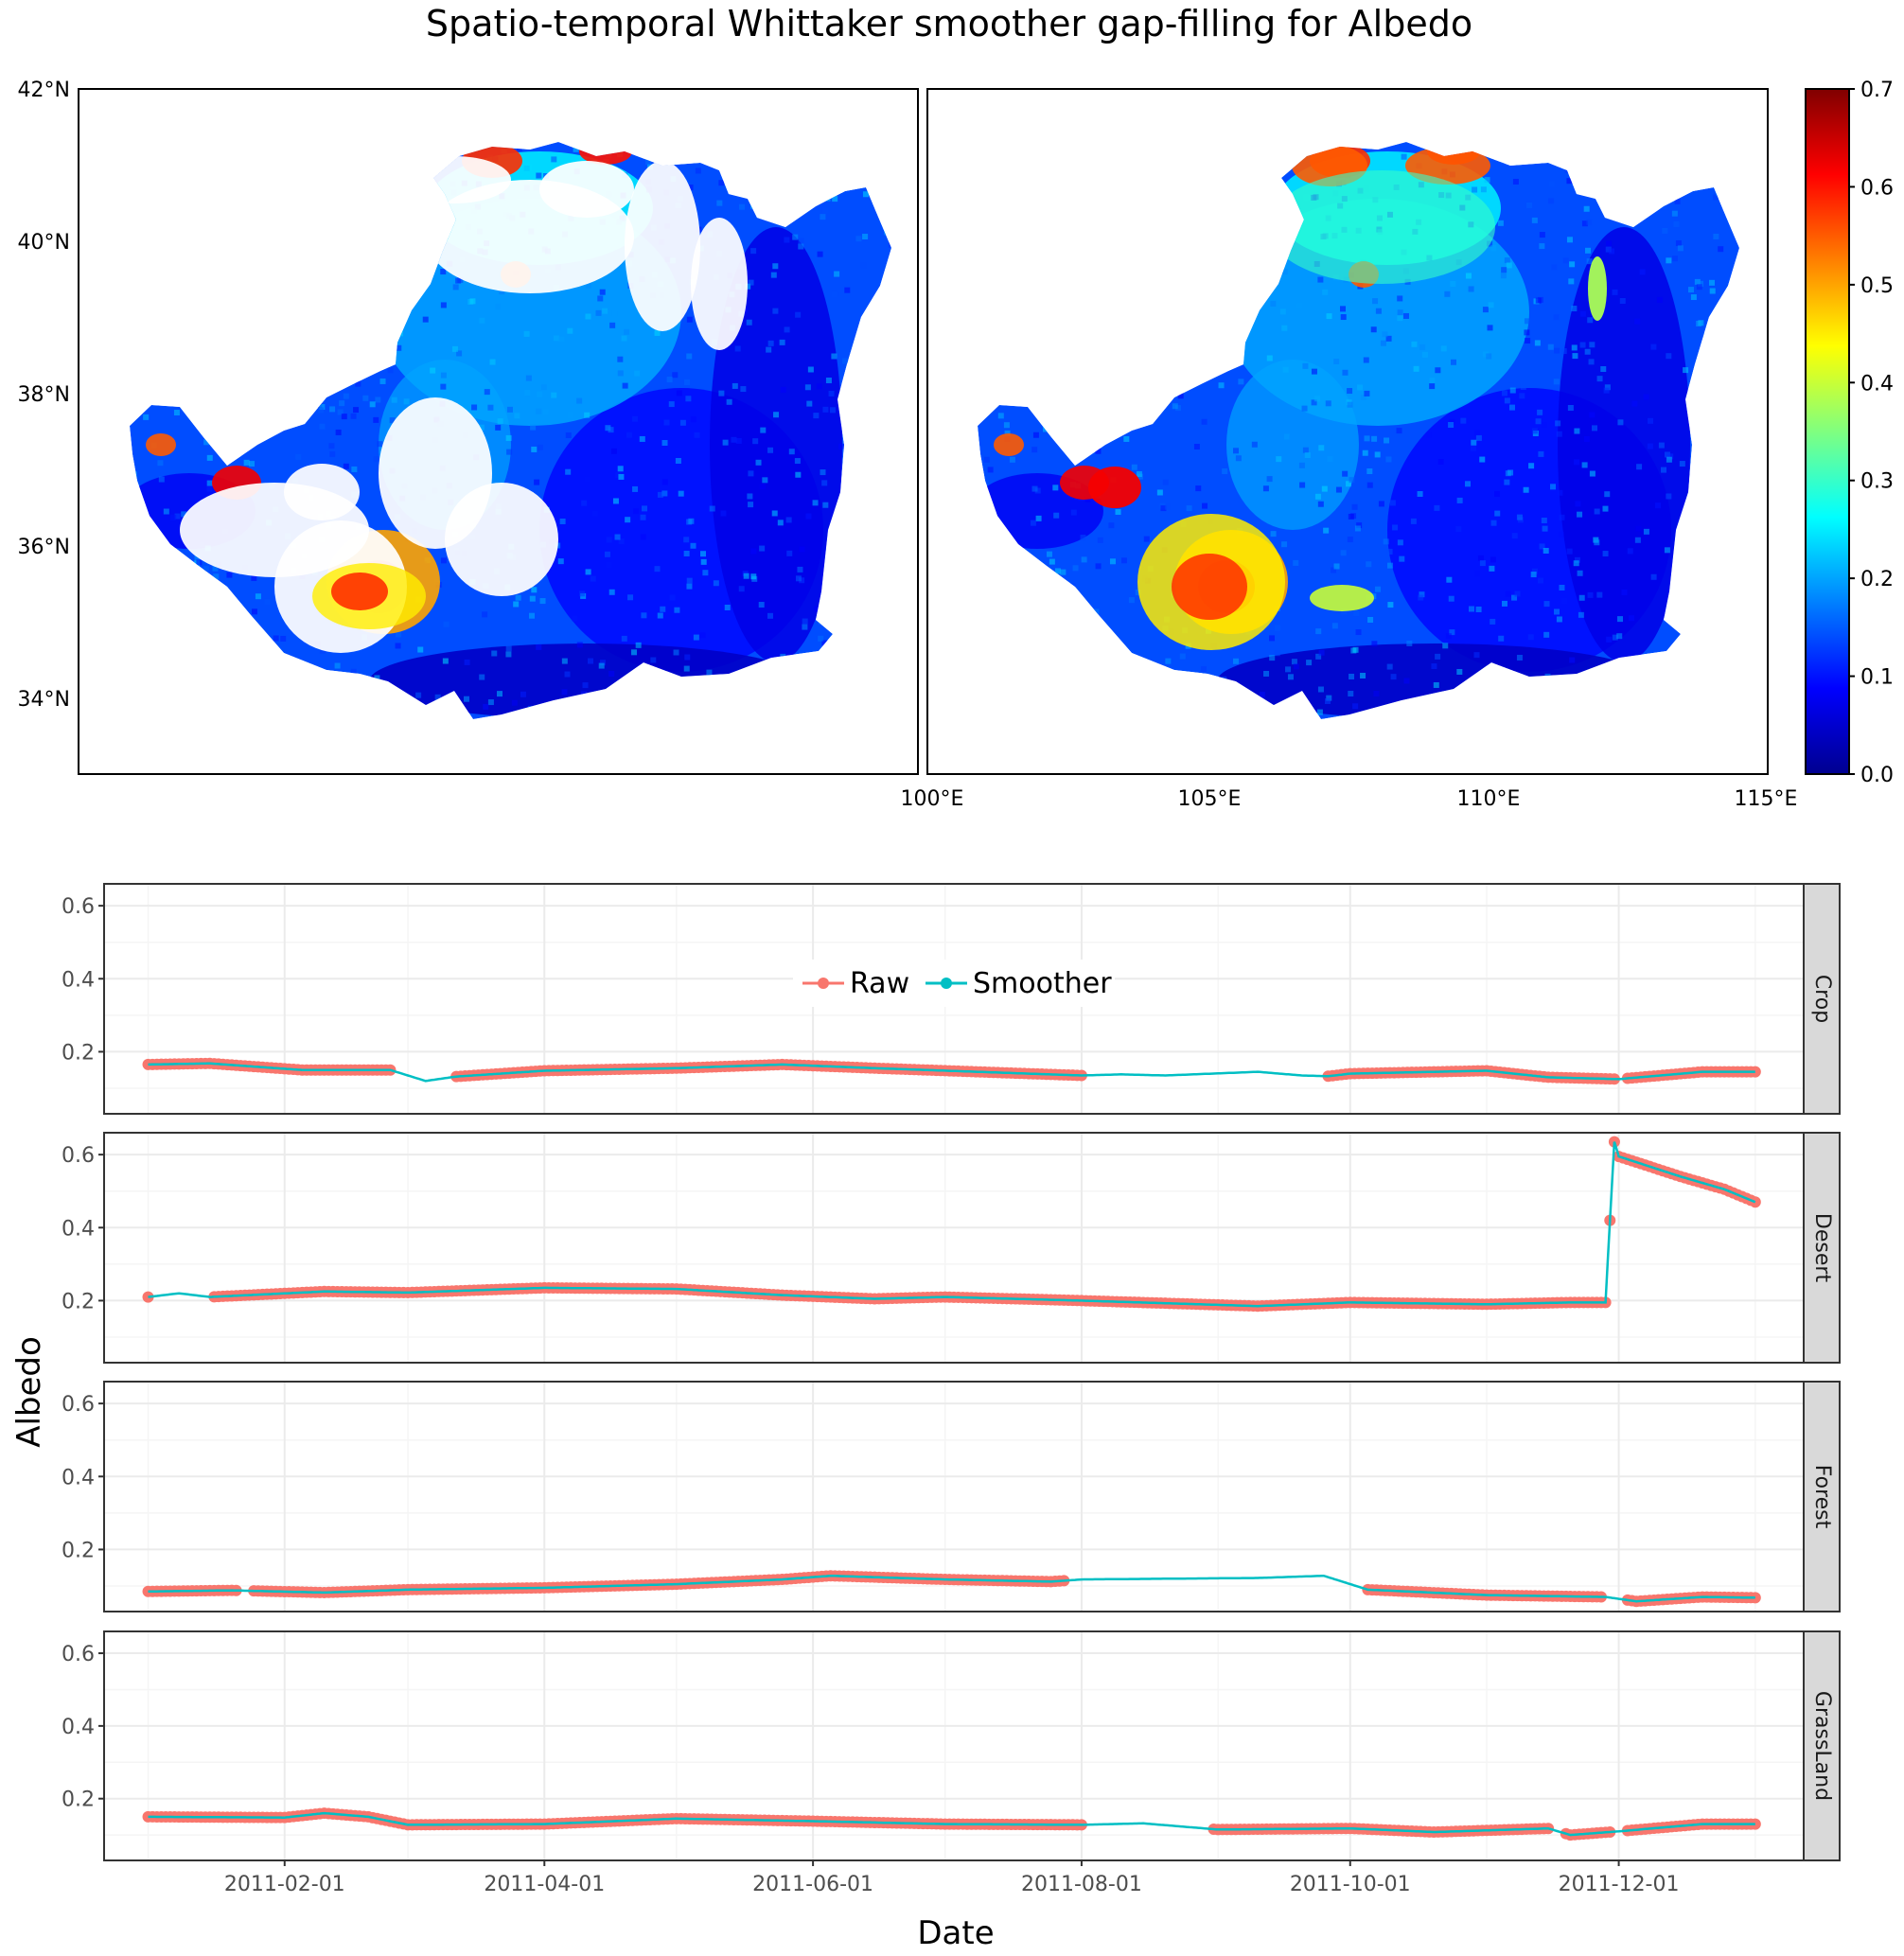 This screenshot has height=1956, width=1904. What do you see at coordinates (586, 681) in the screenshot?
I see `low-albedo-region` at bounding box center [586, 681].